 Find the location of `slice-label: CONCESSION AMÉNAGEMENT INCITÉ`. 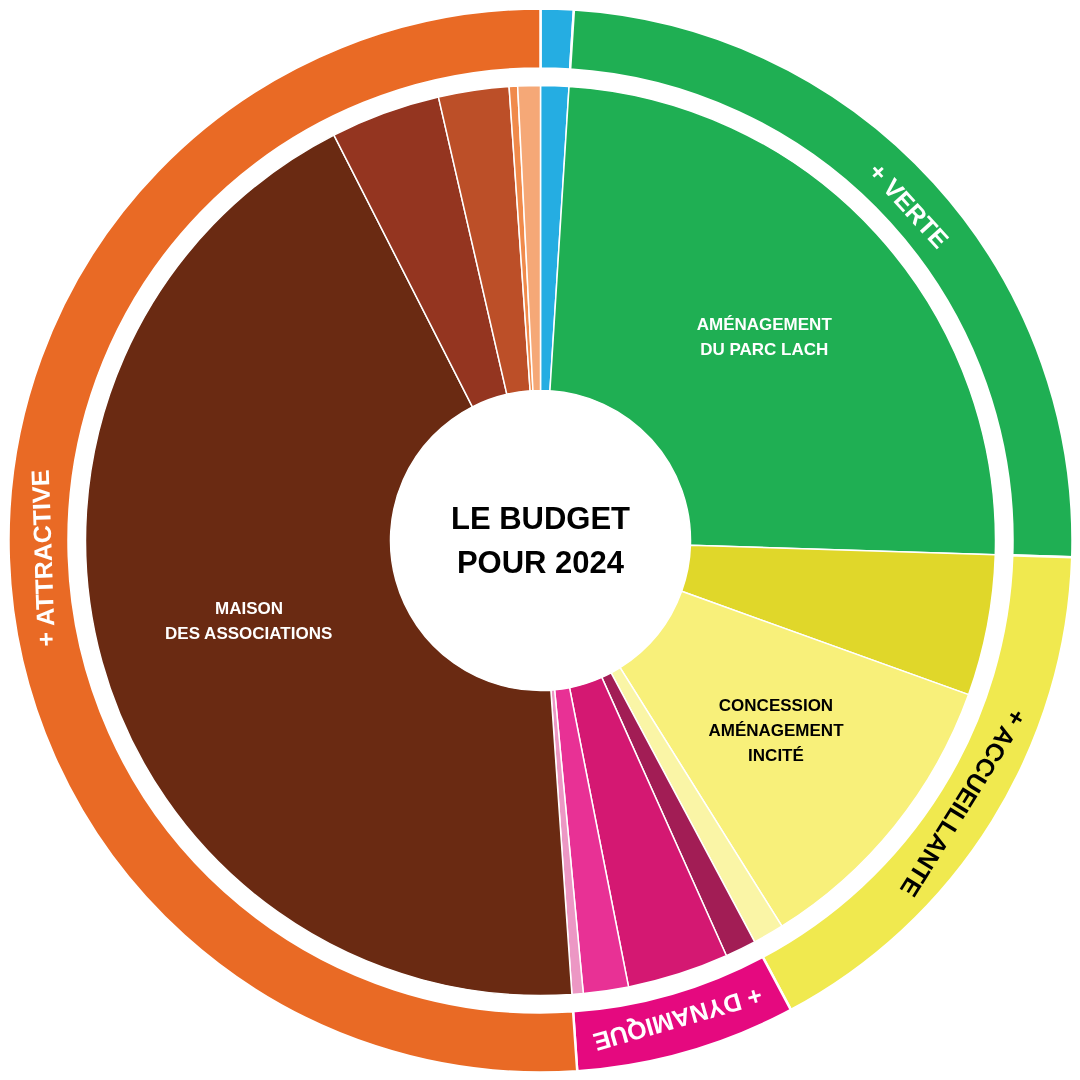

slice-label: CONCESSION AMÉNAGEMENT INCITÉ is located at coordinates (776, 730).